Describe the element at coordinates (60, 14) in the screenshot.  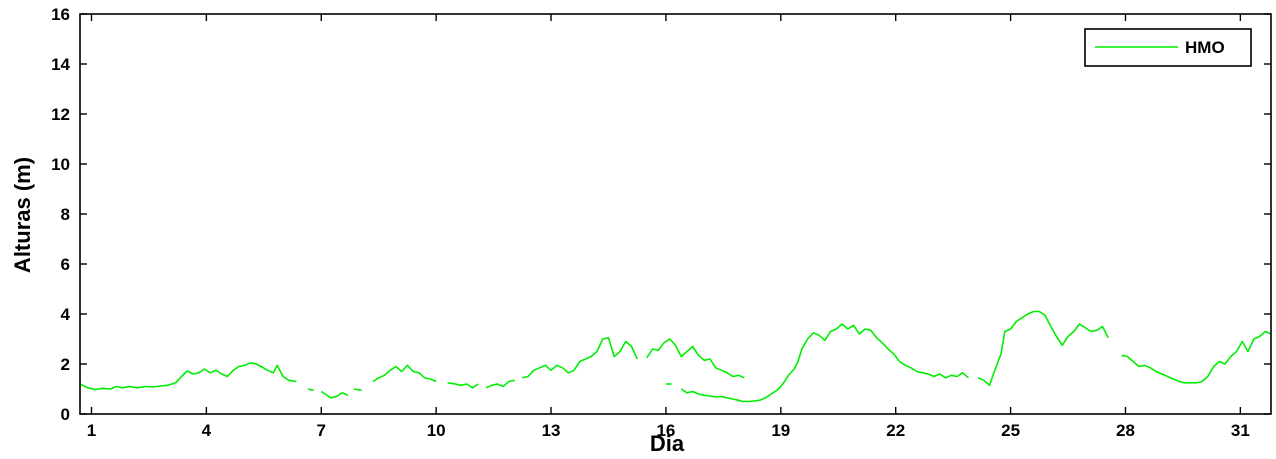
I see `y-tick-label: 16` at that location.